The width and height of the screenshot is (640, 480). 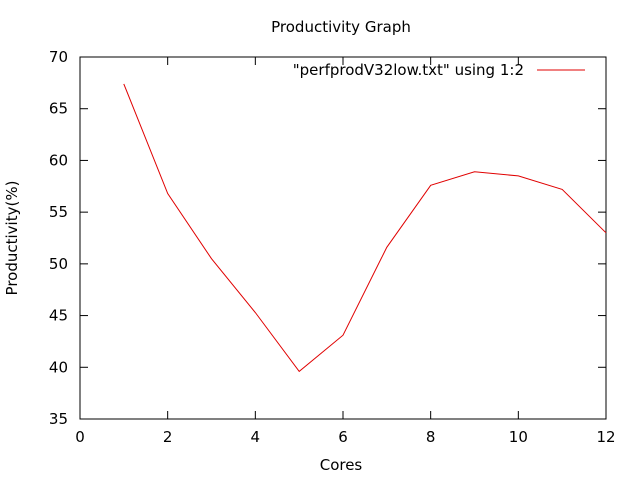 I want to click on y-tick-label: 60, so click(x=58, y=160).